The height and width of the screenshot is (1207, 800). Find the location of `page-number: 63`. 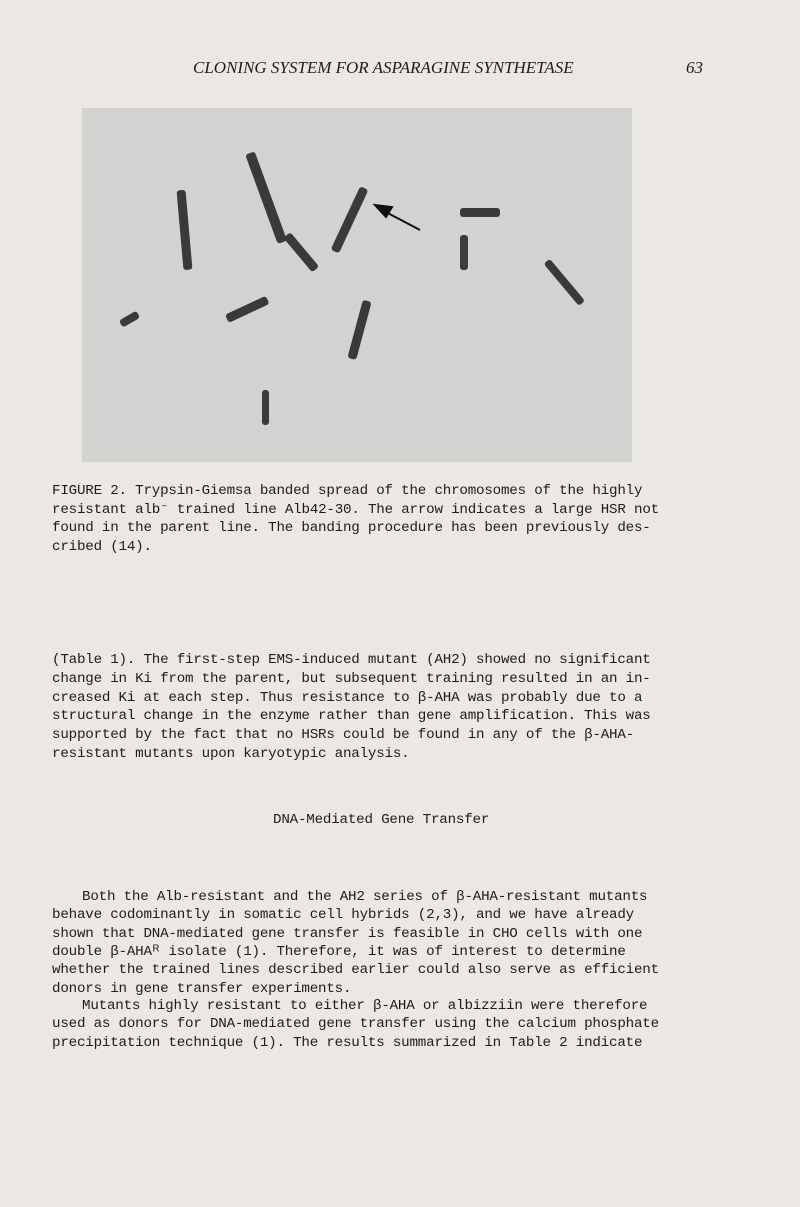

page-number: 63 is located at coordinates (694, 67).